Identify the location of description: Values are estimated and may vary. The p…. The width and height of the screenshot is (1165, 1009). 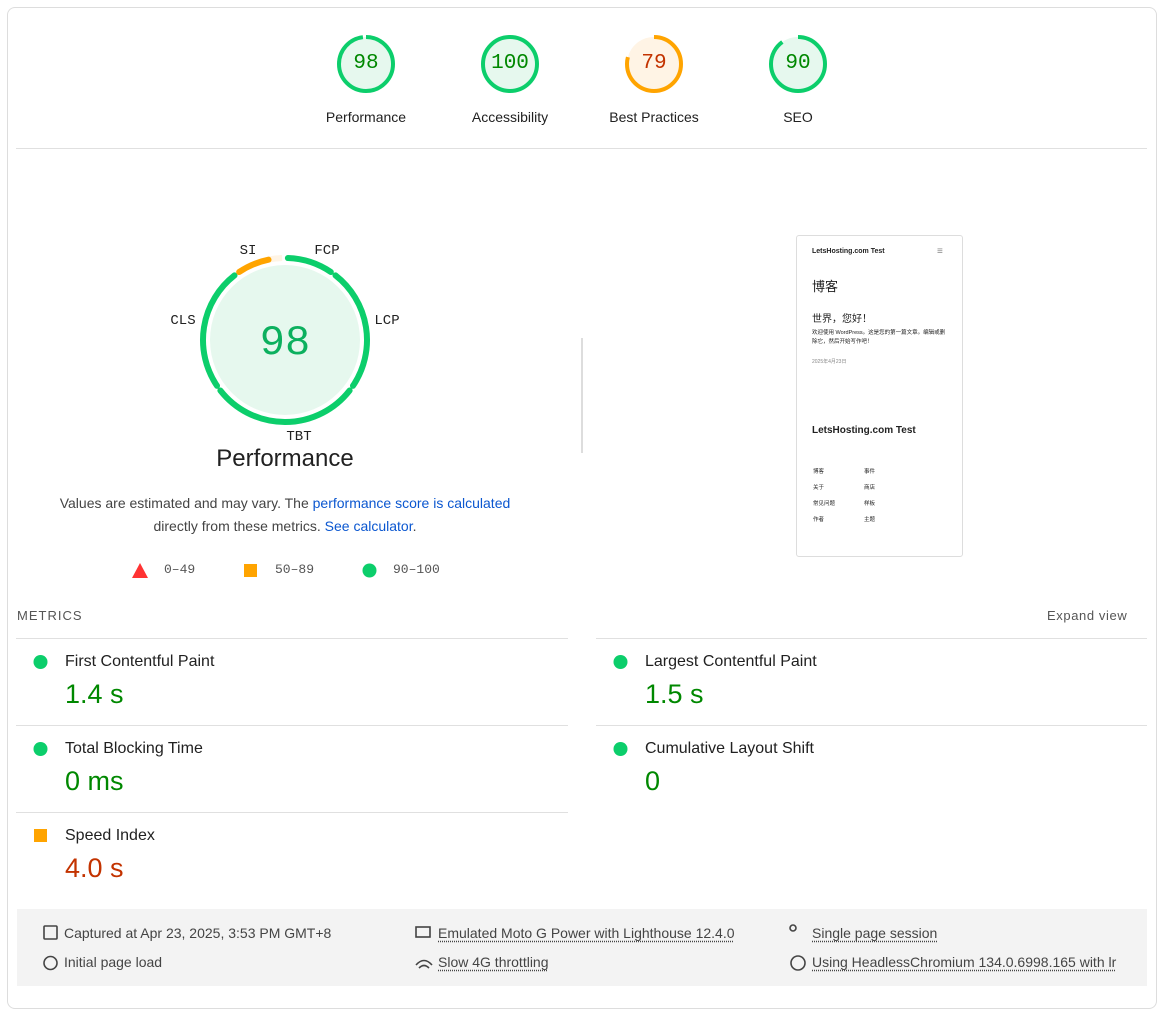
(285, 515).